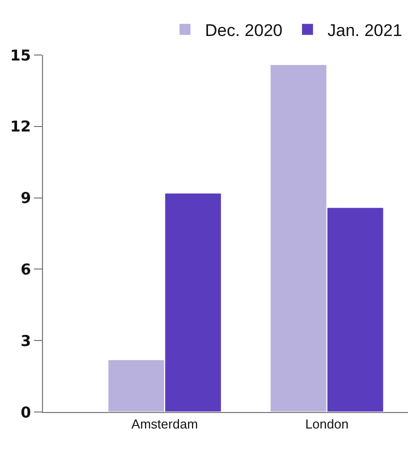  I want to click on y-tick-label: 6, so click(25, 269).